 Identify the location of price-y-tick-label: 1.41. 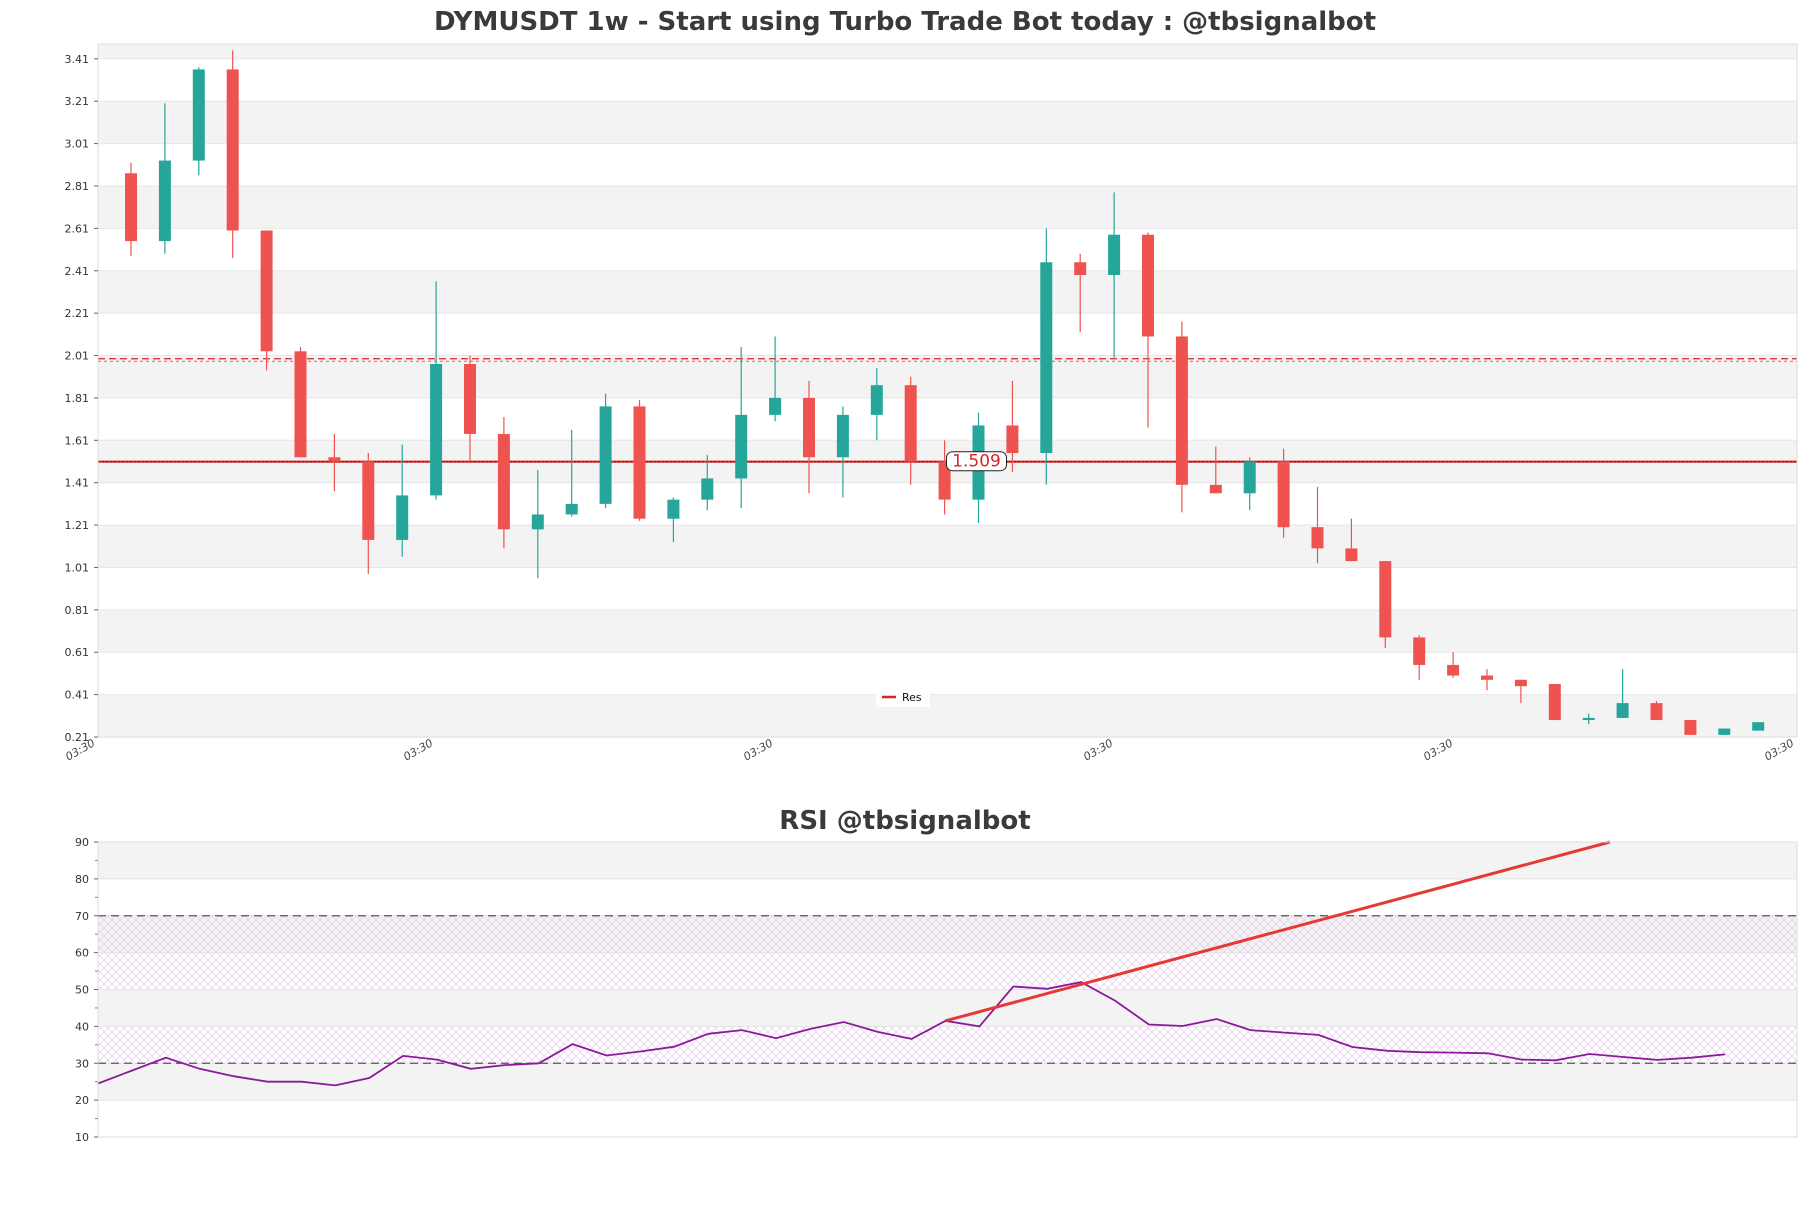
(77, 483).